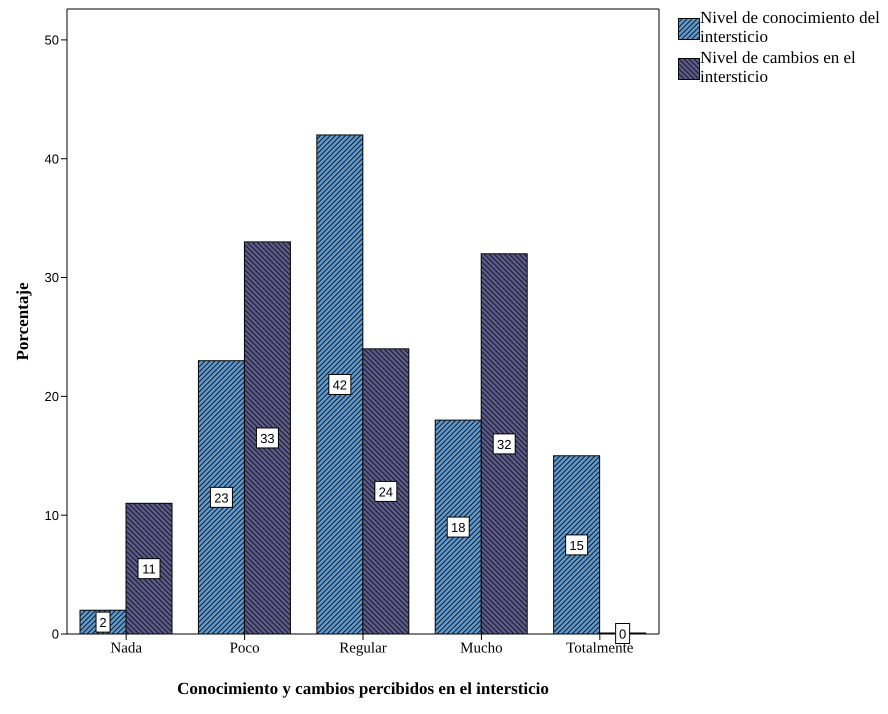 The image size is (888, 714). What do you see at coordinates (778, 67) in the screenshot?
I see `legend-label: Nivel de cambios en el intersticio` at bounding box center [778, 67].